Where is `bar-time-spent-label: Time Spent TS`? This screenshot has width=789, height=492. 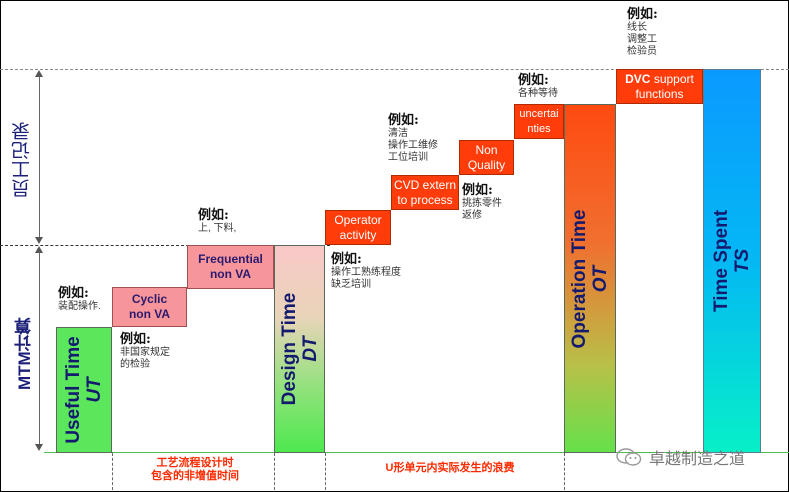
bar-time-spent-label: Time Spent TS is located at coordinates (732, 261).